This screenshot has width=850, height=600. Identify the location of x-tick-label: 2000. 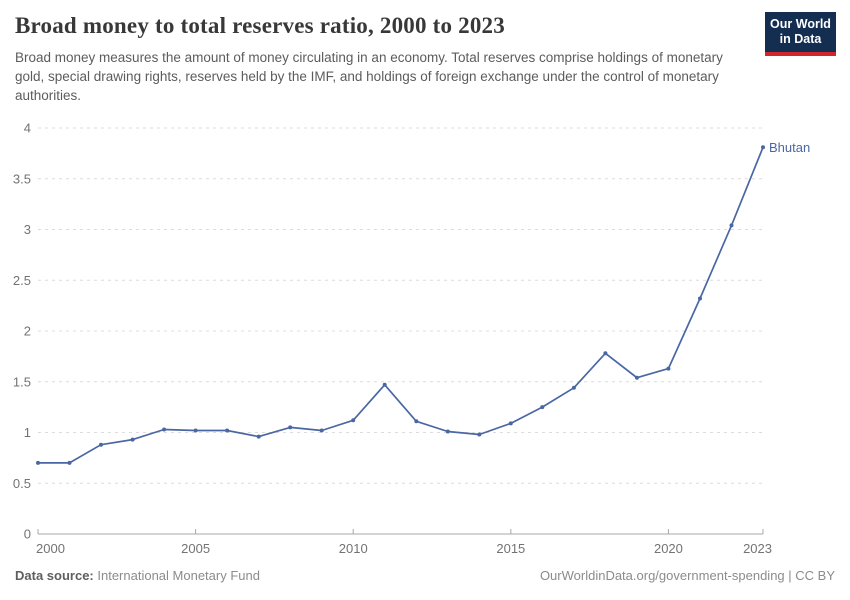
(50, 548).